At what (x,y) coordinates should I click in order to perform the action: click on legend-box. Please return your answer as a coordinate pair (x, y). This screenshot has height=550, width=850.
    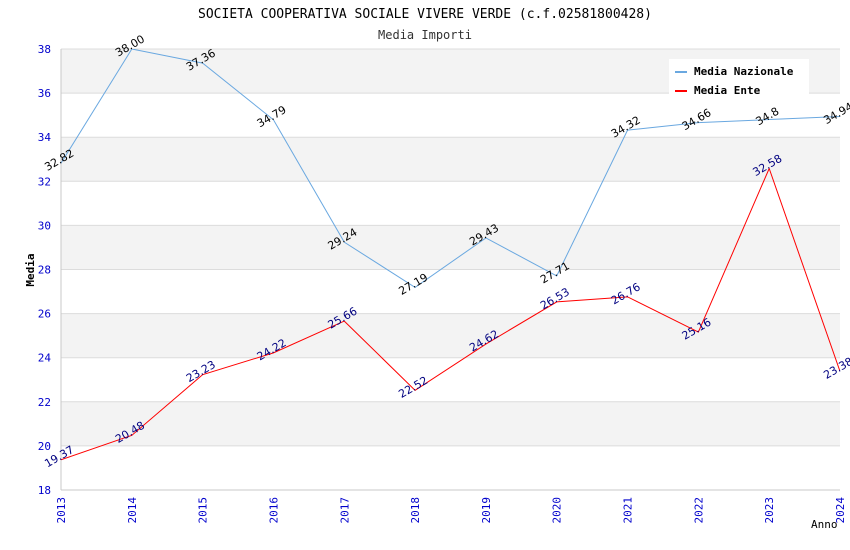
    Looking at the image, I should click on (739, 79).